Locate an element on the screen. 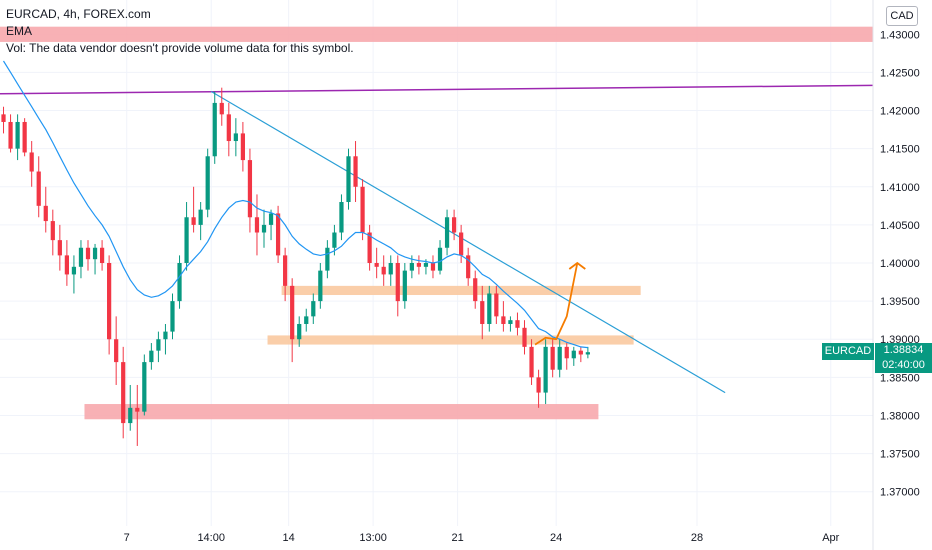  resistance-line is located at coordinates (437, 89).